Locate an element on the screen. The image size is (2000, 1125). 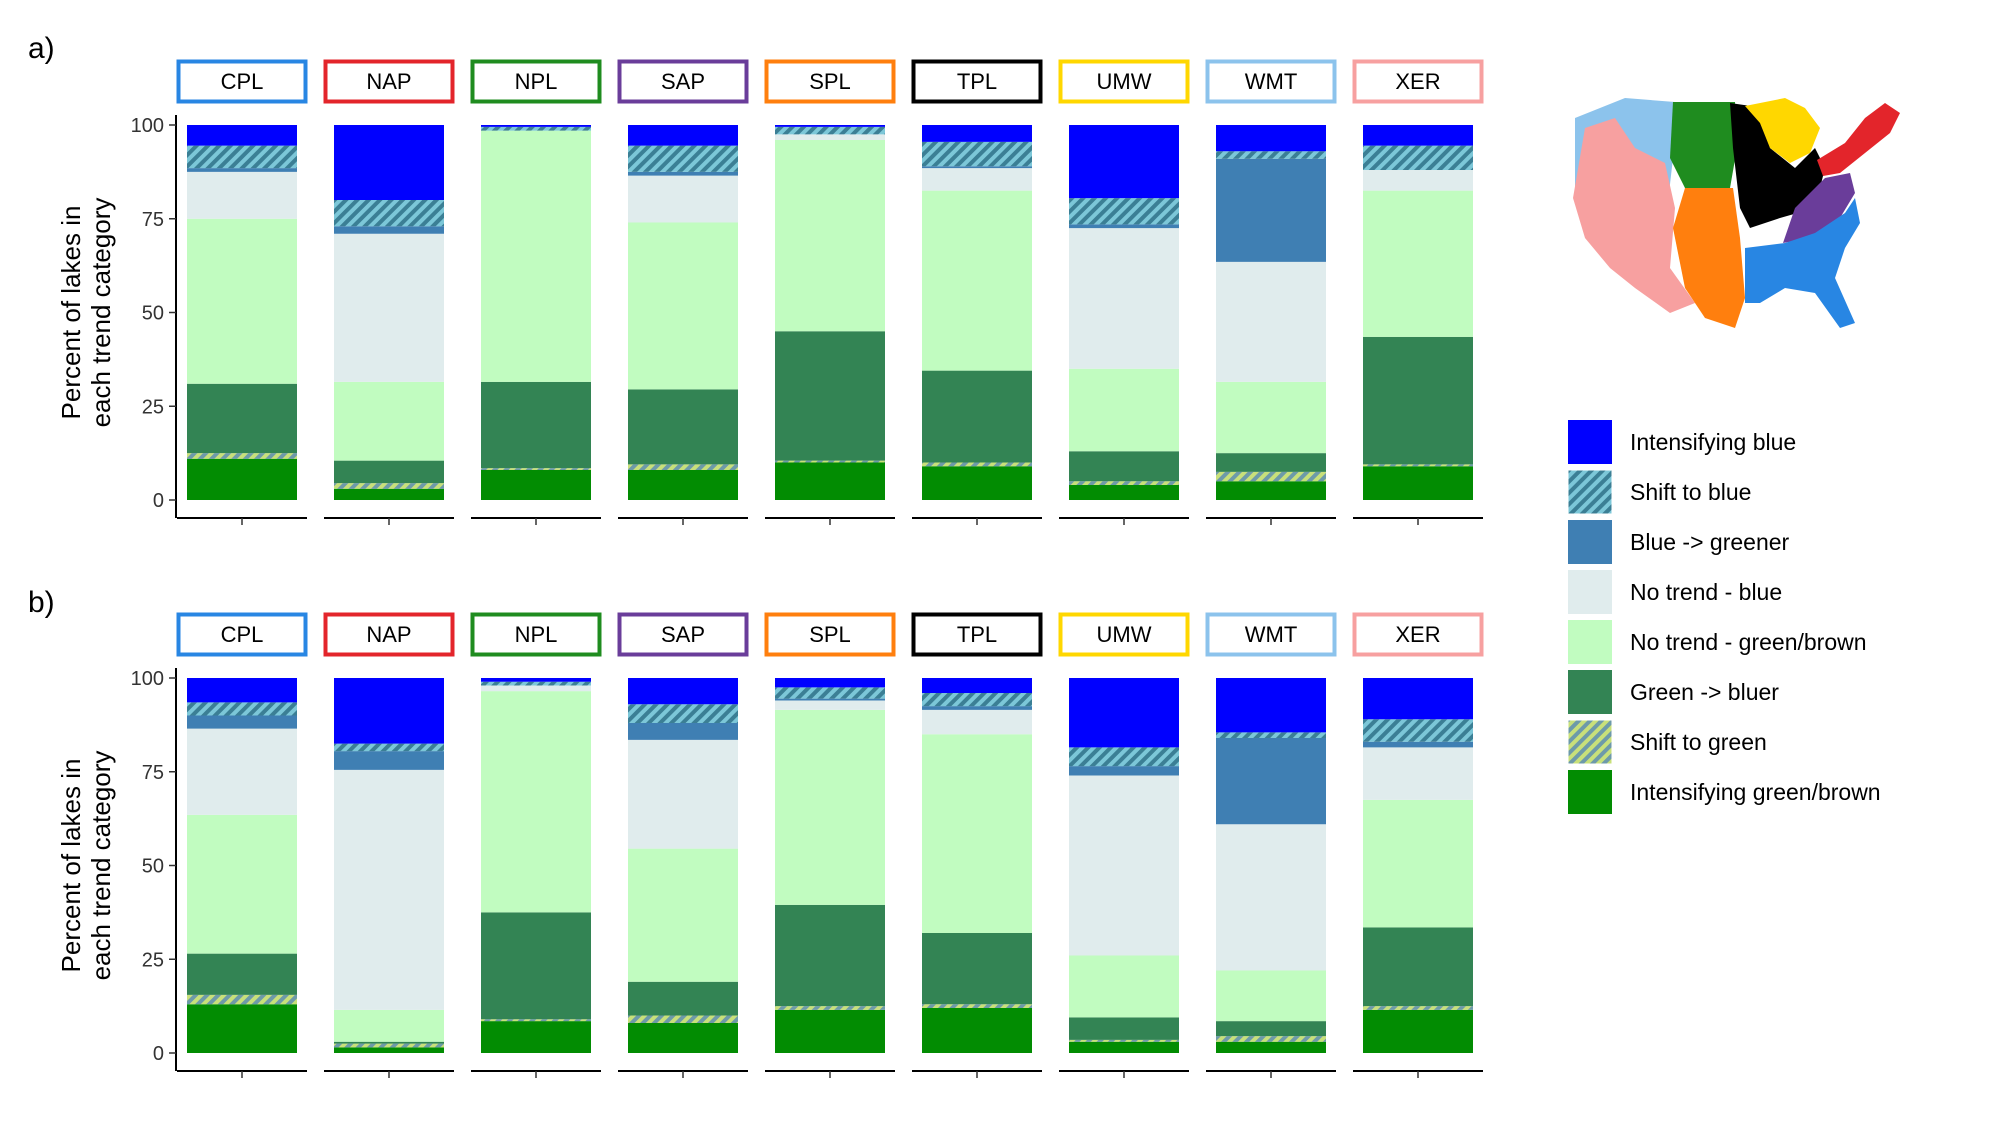
facet-strip-label: NPL is located at coordinates (536, 81).